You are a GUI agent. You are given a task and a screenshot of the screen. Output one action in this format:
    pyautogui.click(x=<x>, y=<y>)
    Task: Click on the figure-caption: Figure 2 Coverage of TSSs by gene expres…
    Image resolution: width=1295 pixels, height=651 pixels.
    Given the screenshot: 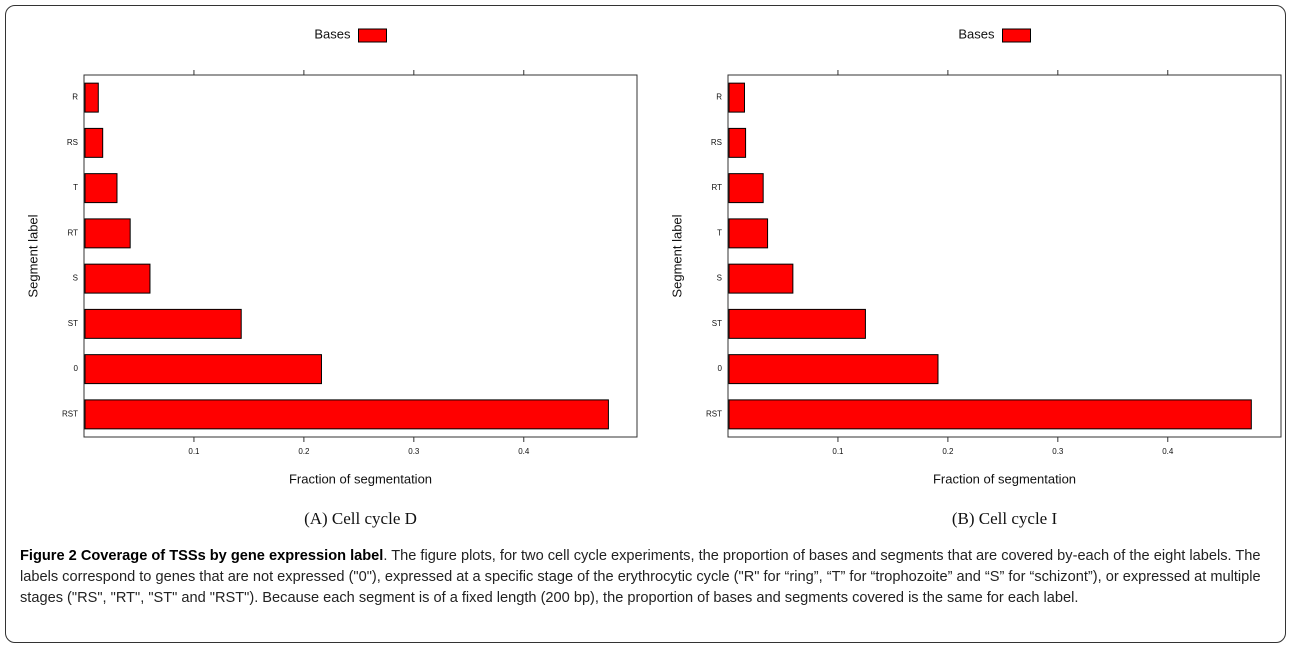 What is the action you would take?
    pyautogui.click(x=649, y=577)
    